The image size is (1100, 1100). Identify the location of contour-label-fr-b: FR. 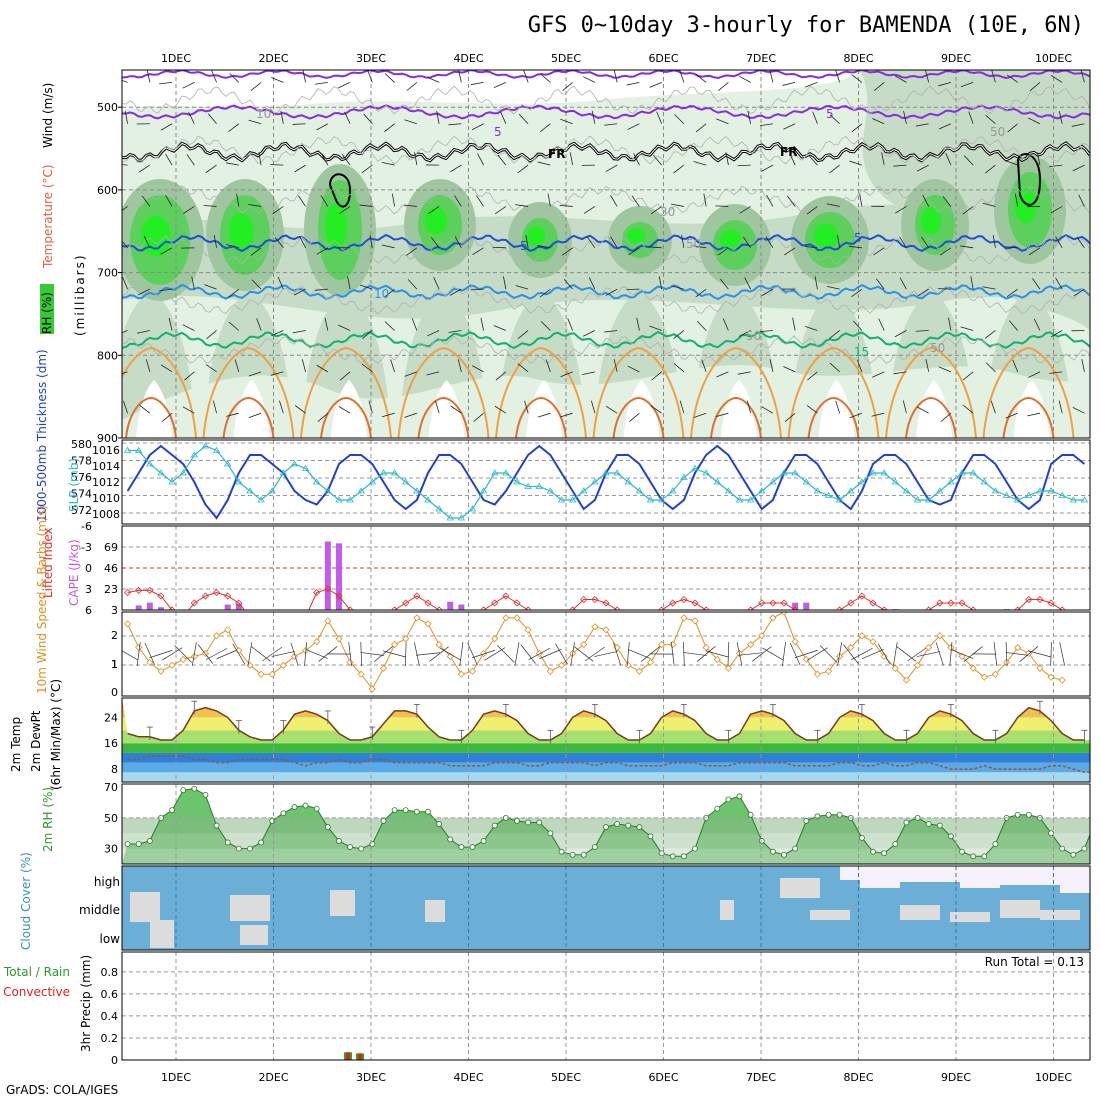
(788, 152).